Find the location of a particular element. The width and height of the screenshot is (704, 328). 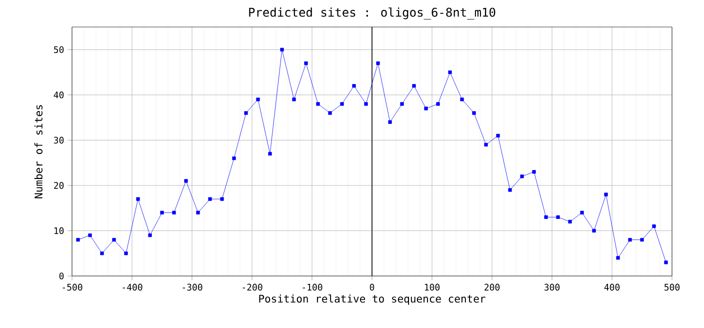

y-tick-label: 0 is located at coordinates (61, 276).